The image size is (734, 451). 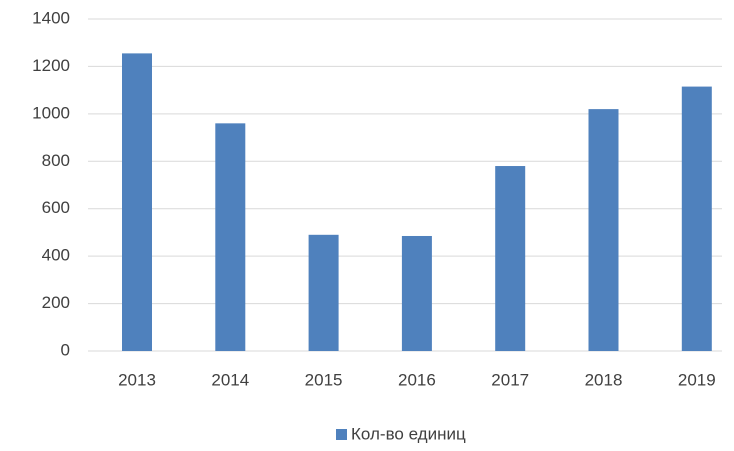 What do you see at coordinates (697, 379) in the screenshot?
I see `x-tick-label: 2019` at bounding box center [697, 379].